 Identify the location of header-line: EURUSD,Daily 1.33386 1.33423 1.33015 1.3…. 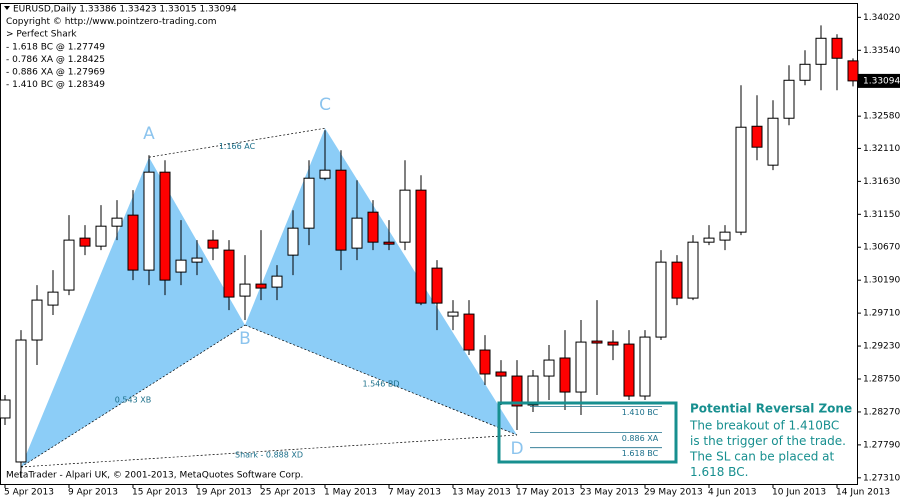
(125, 10).